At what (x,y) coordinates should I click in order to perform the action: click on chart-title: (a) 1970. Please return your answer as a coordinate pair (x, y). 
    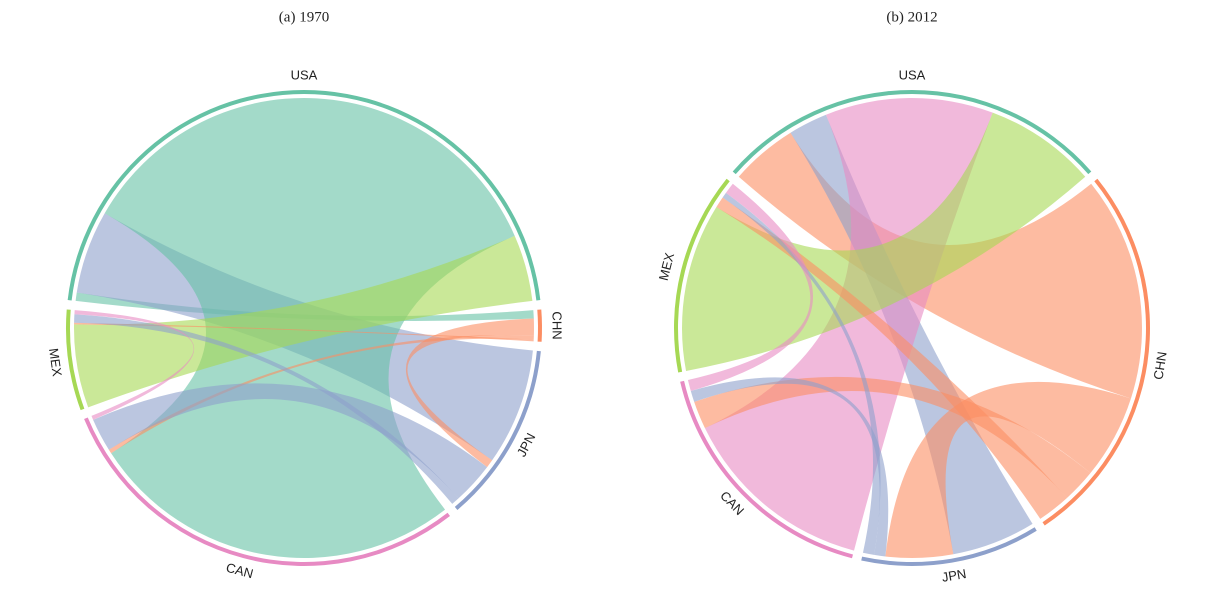
    Looking at the image, I should click on (304, 17).